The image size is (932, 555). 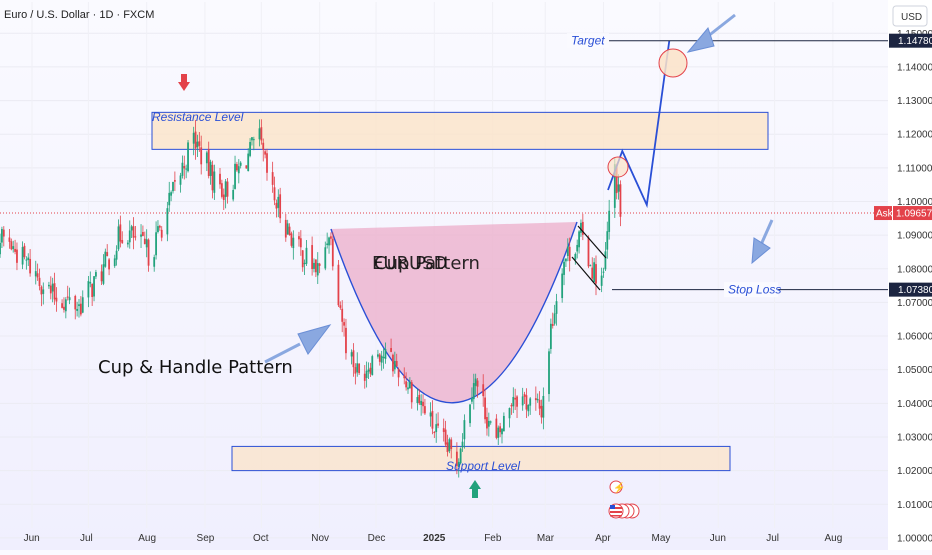 I want to click on lightning-event-icon: ⚡, so click(x=617, y=487).